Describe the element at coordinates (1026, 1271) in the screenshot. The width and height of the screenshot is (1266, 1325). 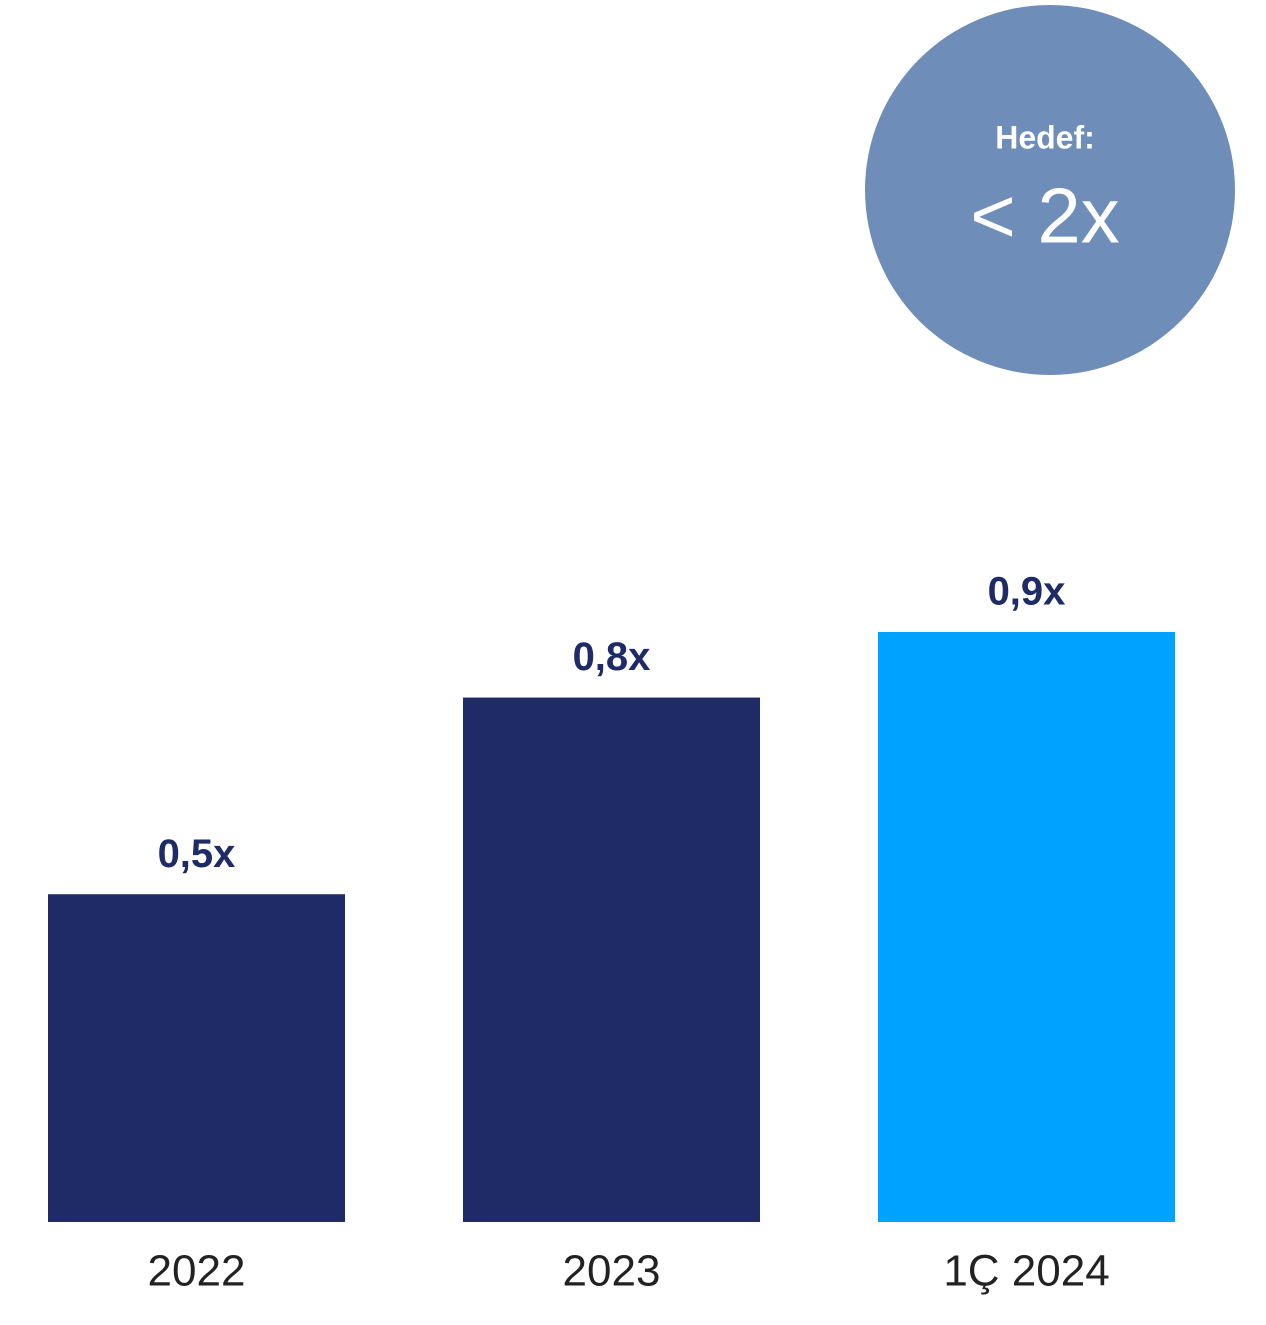
I see `x-tick-label: 1Ç 2024` at that location.